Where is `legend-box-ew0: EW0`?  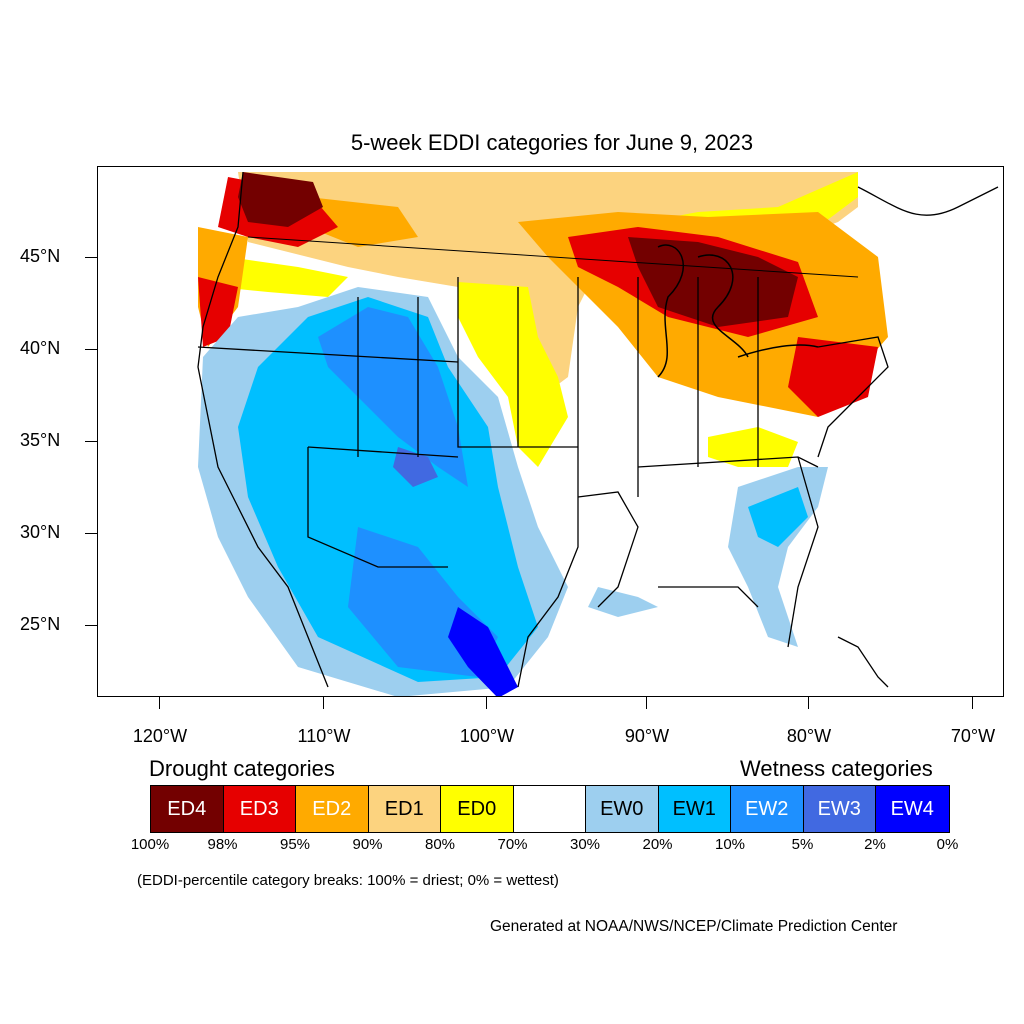 legend-box-ew0: EW0 is located at coordinates (622, 809).